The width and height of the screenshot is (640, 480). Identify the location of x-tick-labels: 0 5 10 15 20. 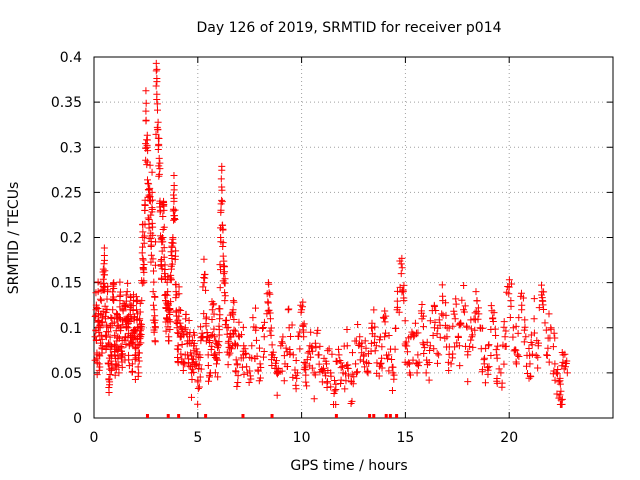
(304, 438).